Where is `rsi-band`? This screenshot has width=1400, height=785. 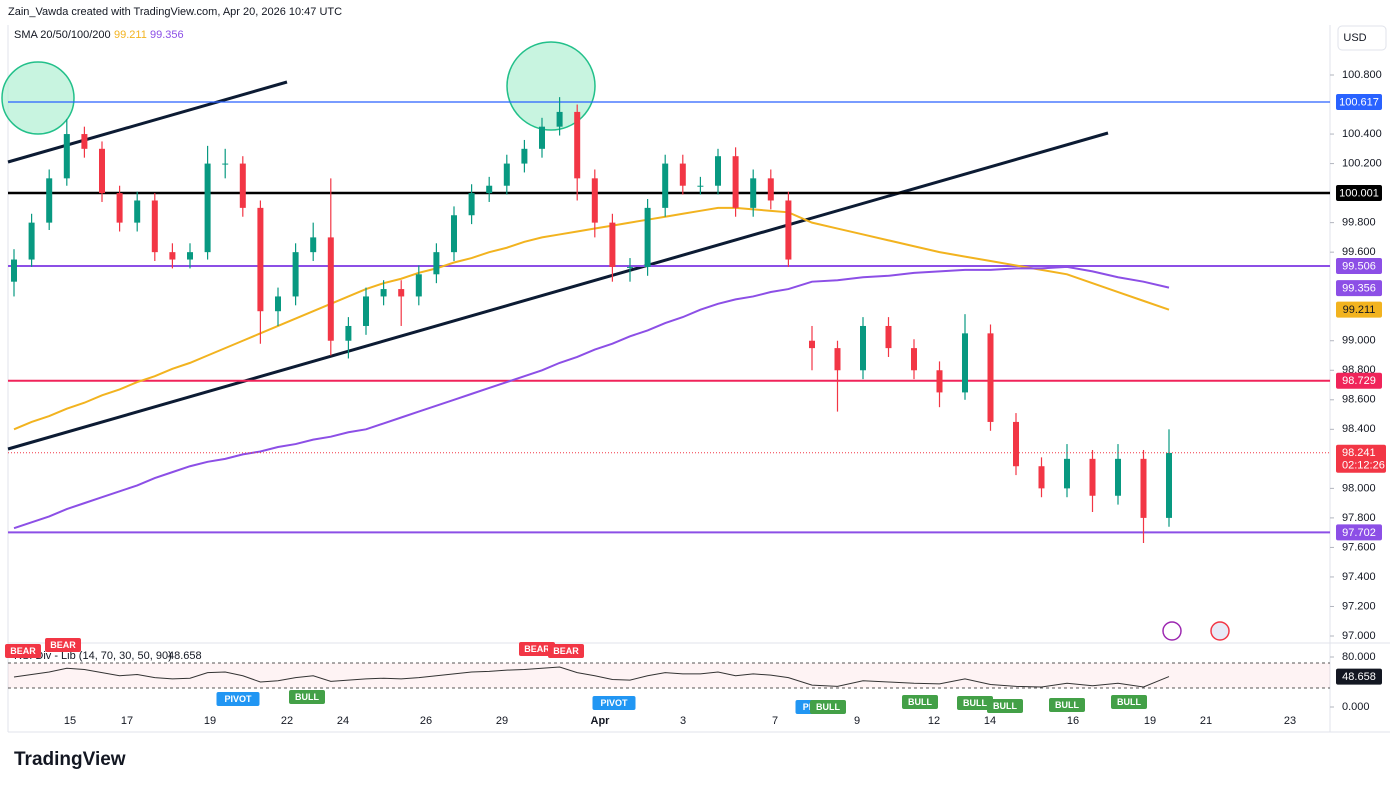
rsi-band is located at coordinates (669, 675).